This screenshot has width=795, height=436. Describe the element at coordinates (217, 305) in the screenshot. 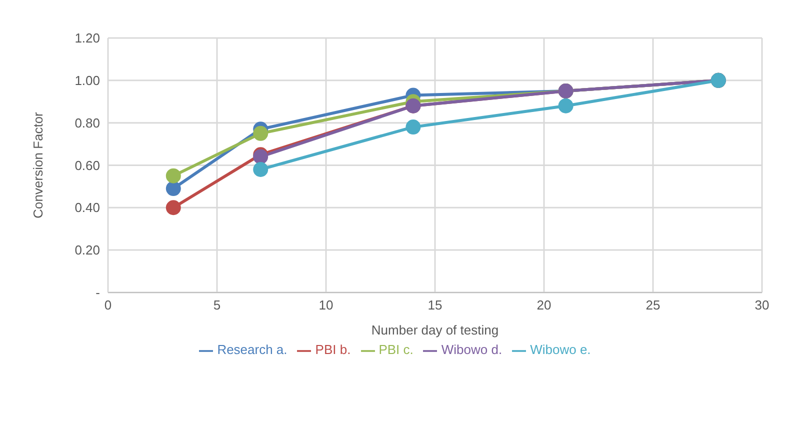

I see `x-tick-label: 5` at that location.